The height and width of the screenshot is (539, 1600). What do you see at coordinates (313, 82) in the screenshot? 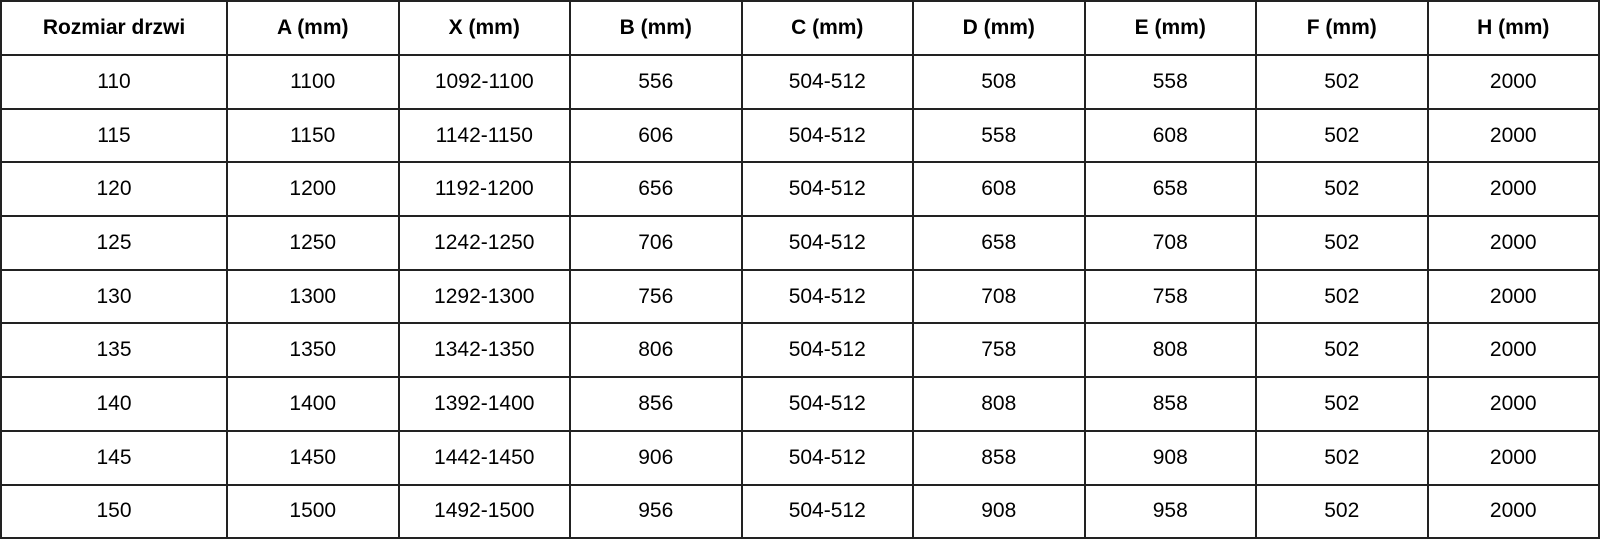
I see `table-cell: 1100` at bounding box center [313, 82].